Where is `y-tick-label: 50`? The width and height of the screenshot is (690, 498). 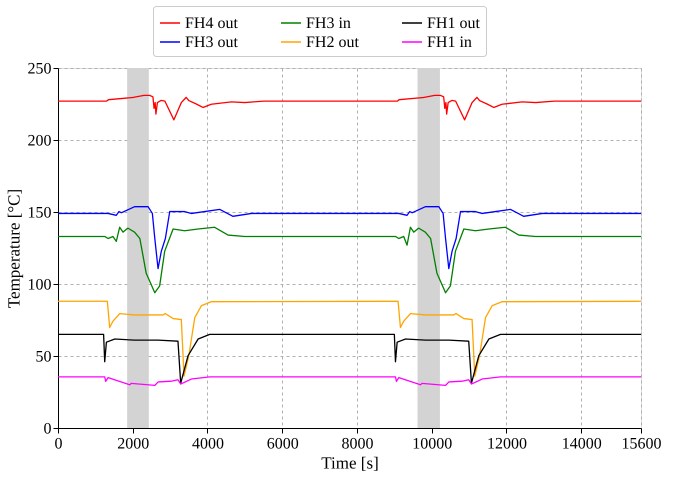
y-tick-label: 50 is located at coordinates (44, 357).